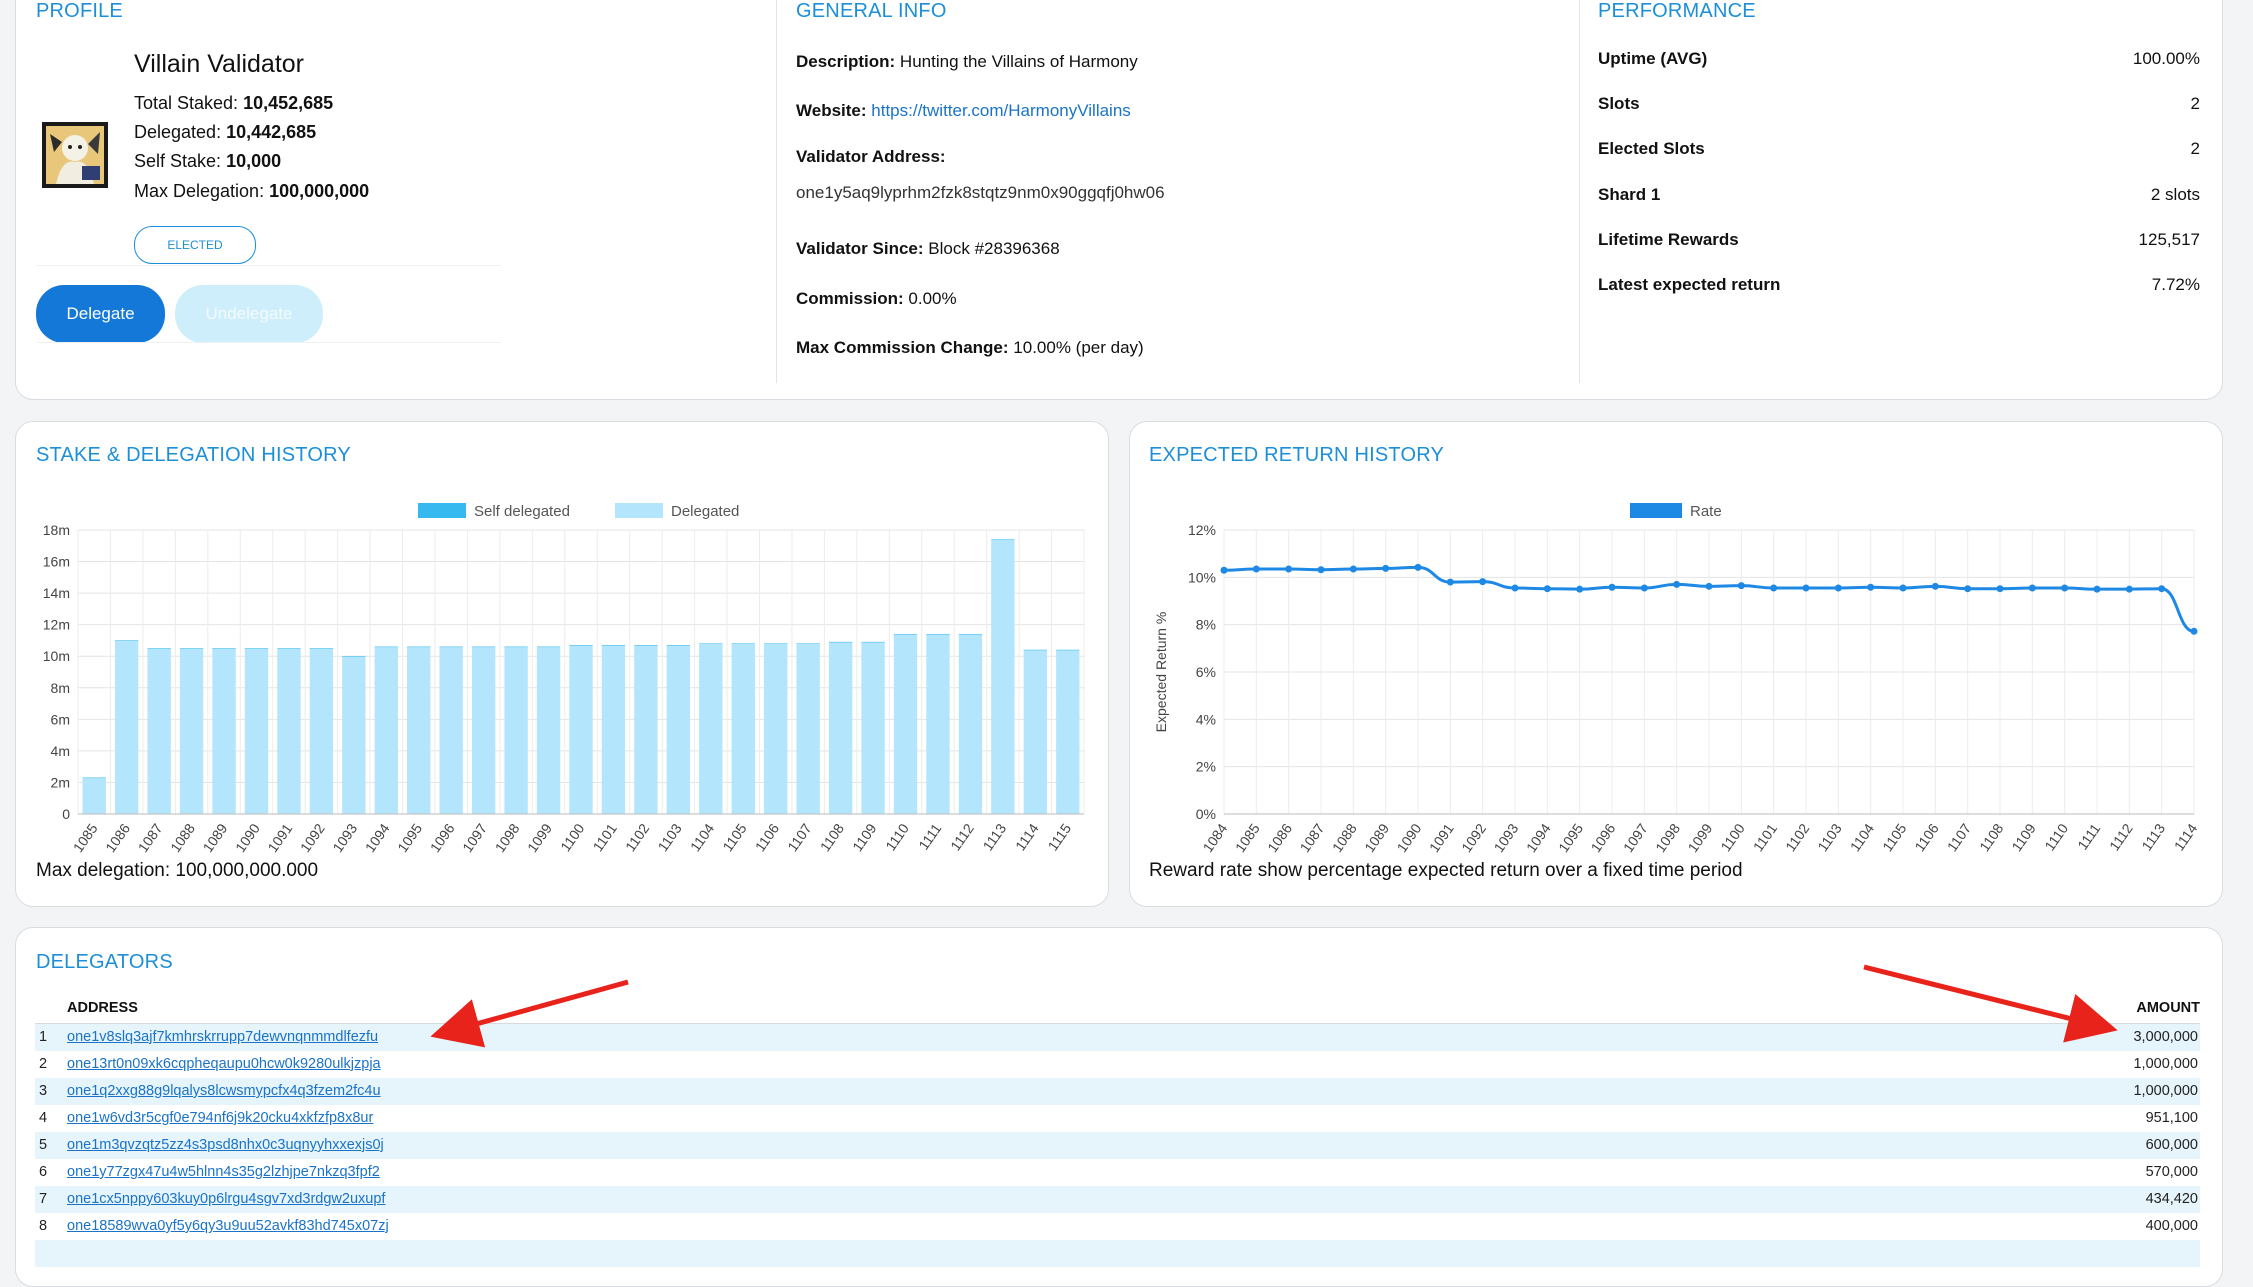  Describe the element at coordinates (1926, 837) in the screenshot. I see `x-tick-label: 1106` at that location.